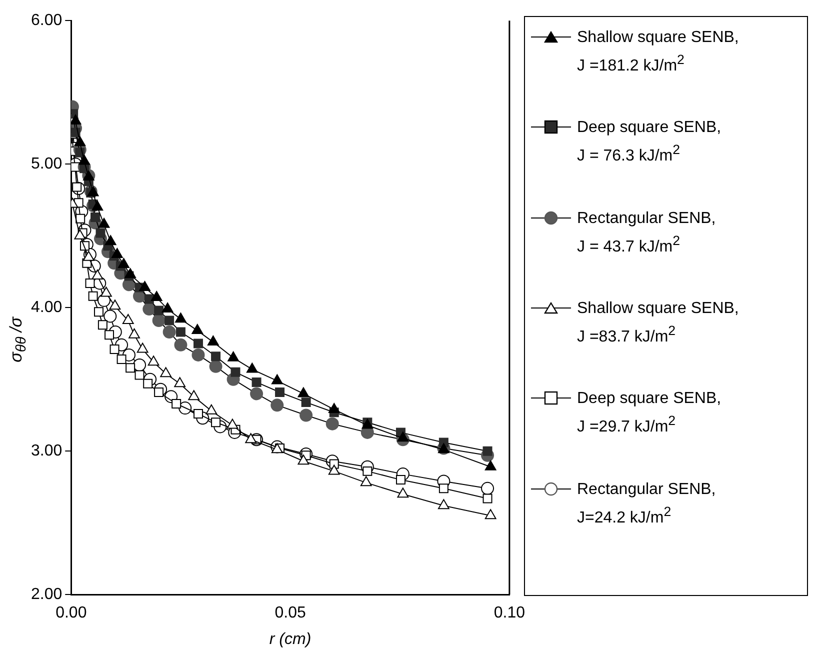 The height and width of the screenshot is (661, 818). Describe the element at coordinates (646, 504) in the screenshot. I see `legend-label: Rectangular SENB, J=24.2 kJ/m$^{2}$` at that location.